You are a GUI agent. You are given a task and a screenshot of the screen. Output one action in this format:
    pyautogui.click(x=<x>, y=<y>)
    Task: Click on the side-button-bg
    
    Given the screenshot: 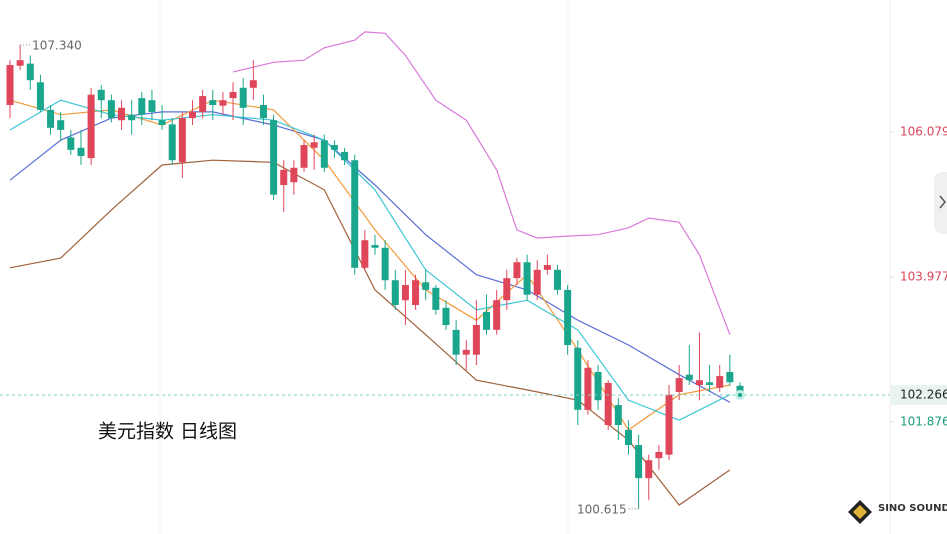 What is the action you would take?
    pyautogui.click(x=940, y=203)
    